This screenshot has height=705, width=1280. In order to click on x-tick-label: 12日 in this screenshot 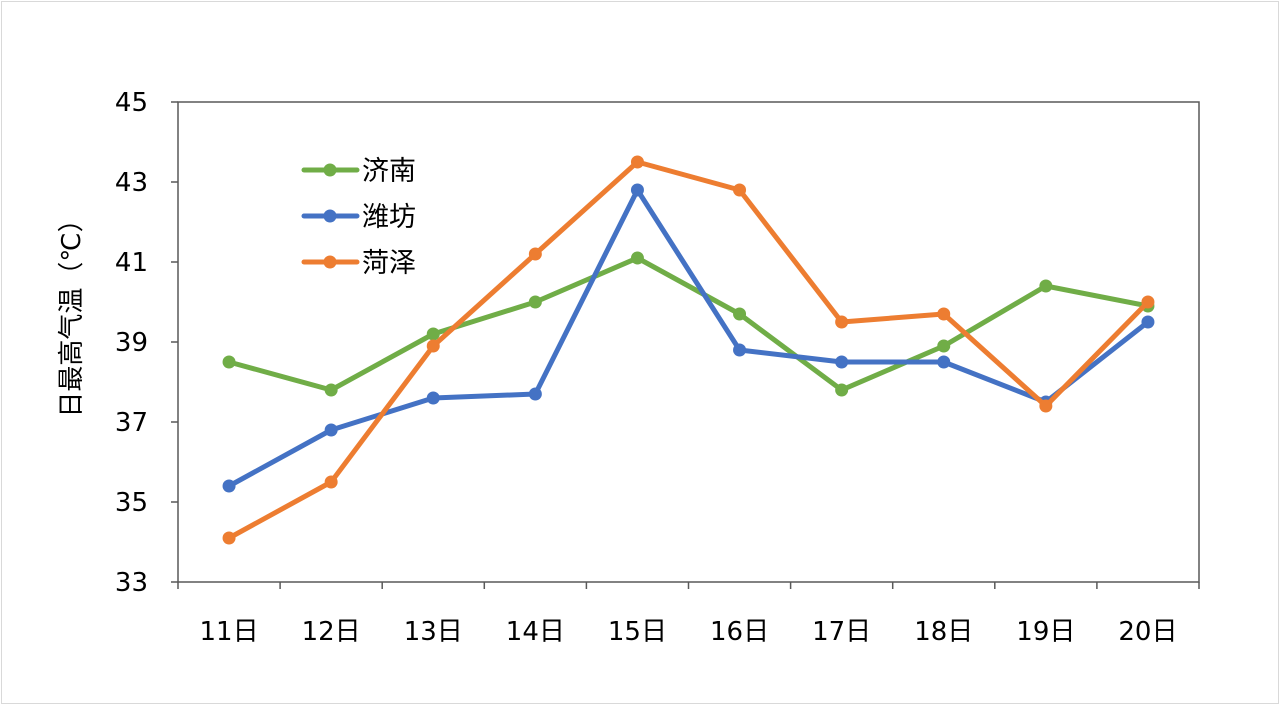, I will do `click(331, 632)`.